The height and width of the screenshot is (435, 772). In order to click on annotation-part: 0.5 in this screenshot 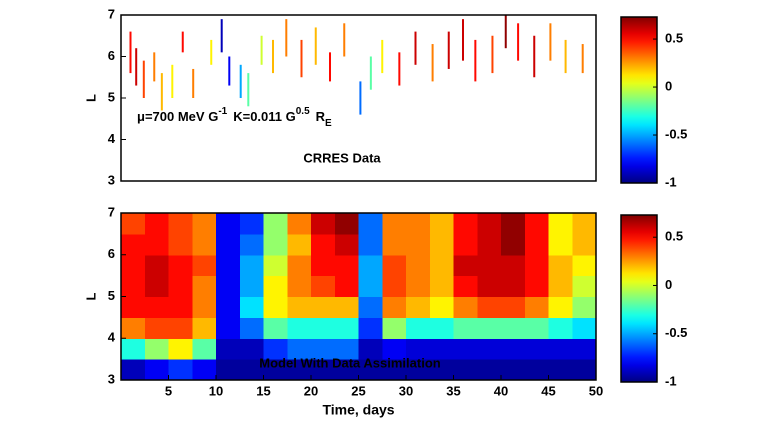, I will do `click(303, 111)`.